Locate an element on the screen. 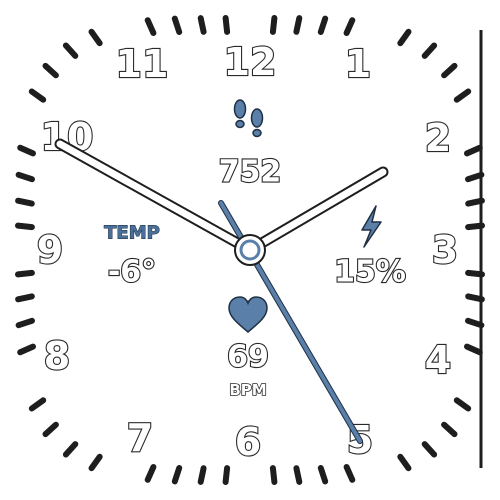  steps-value: 752 is located at coordinates (250, 172).